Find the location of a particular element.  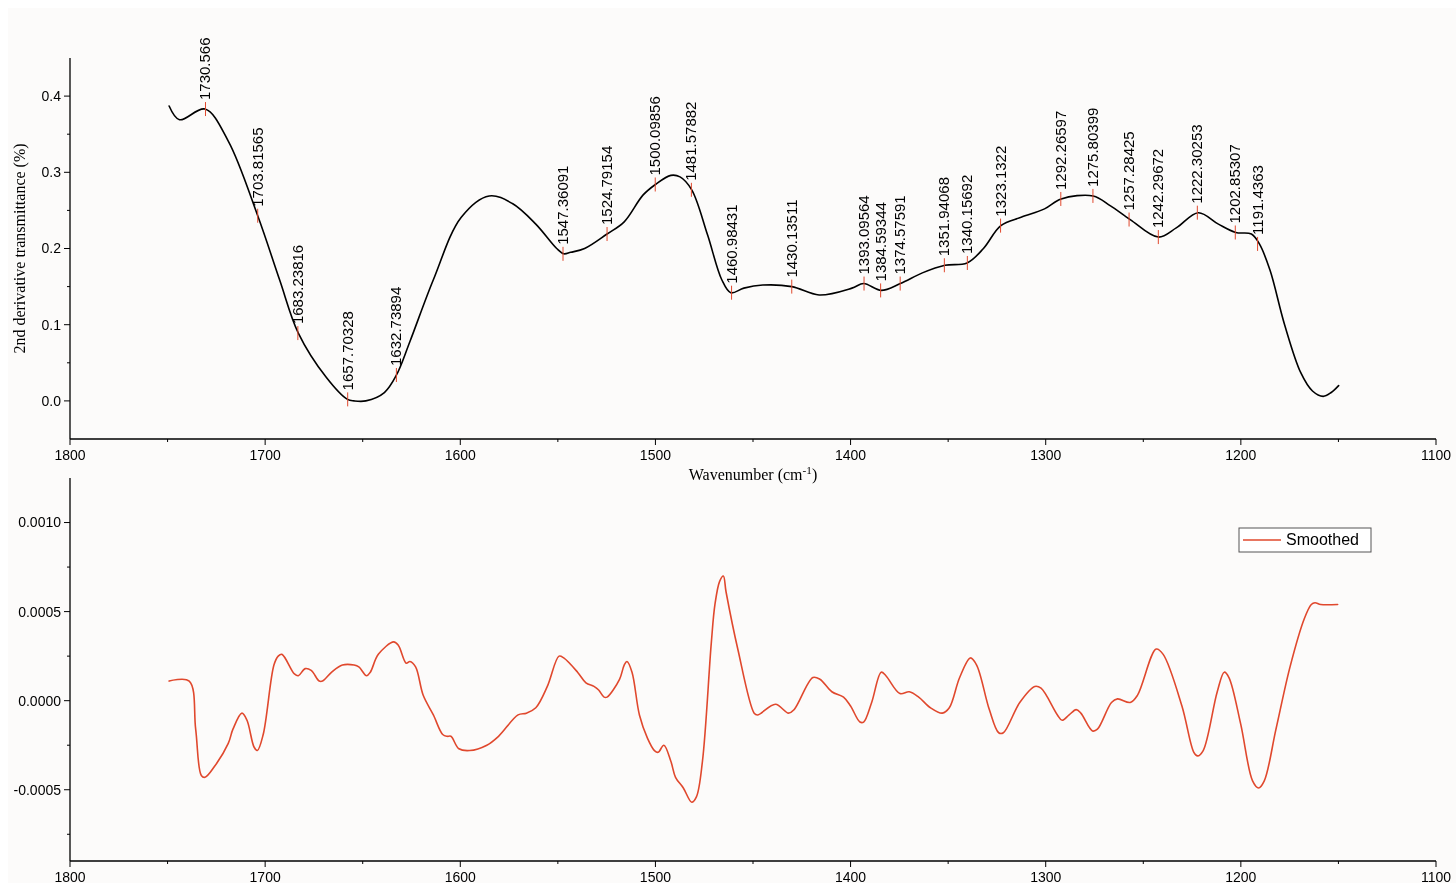

annotation: 1481.57882 is located at coordinates (691, 141).